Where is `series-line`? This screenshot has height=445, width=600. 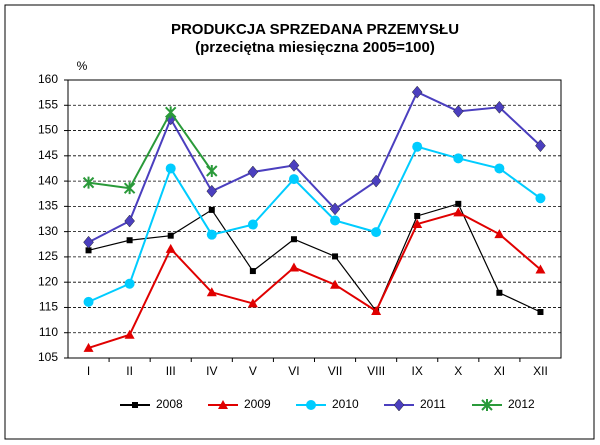 series-line is located at coordinates (150, 150).